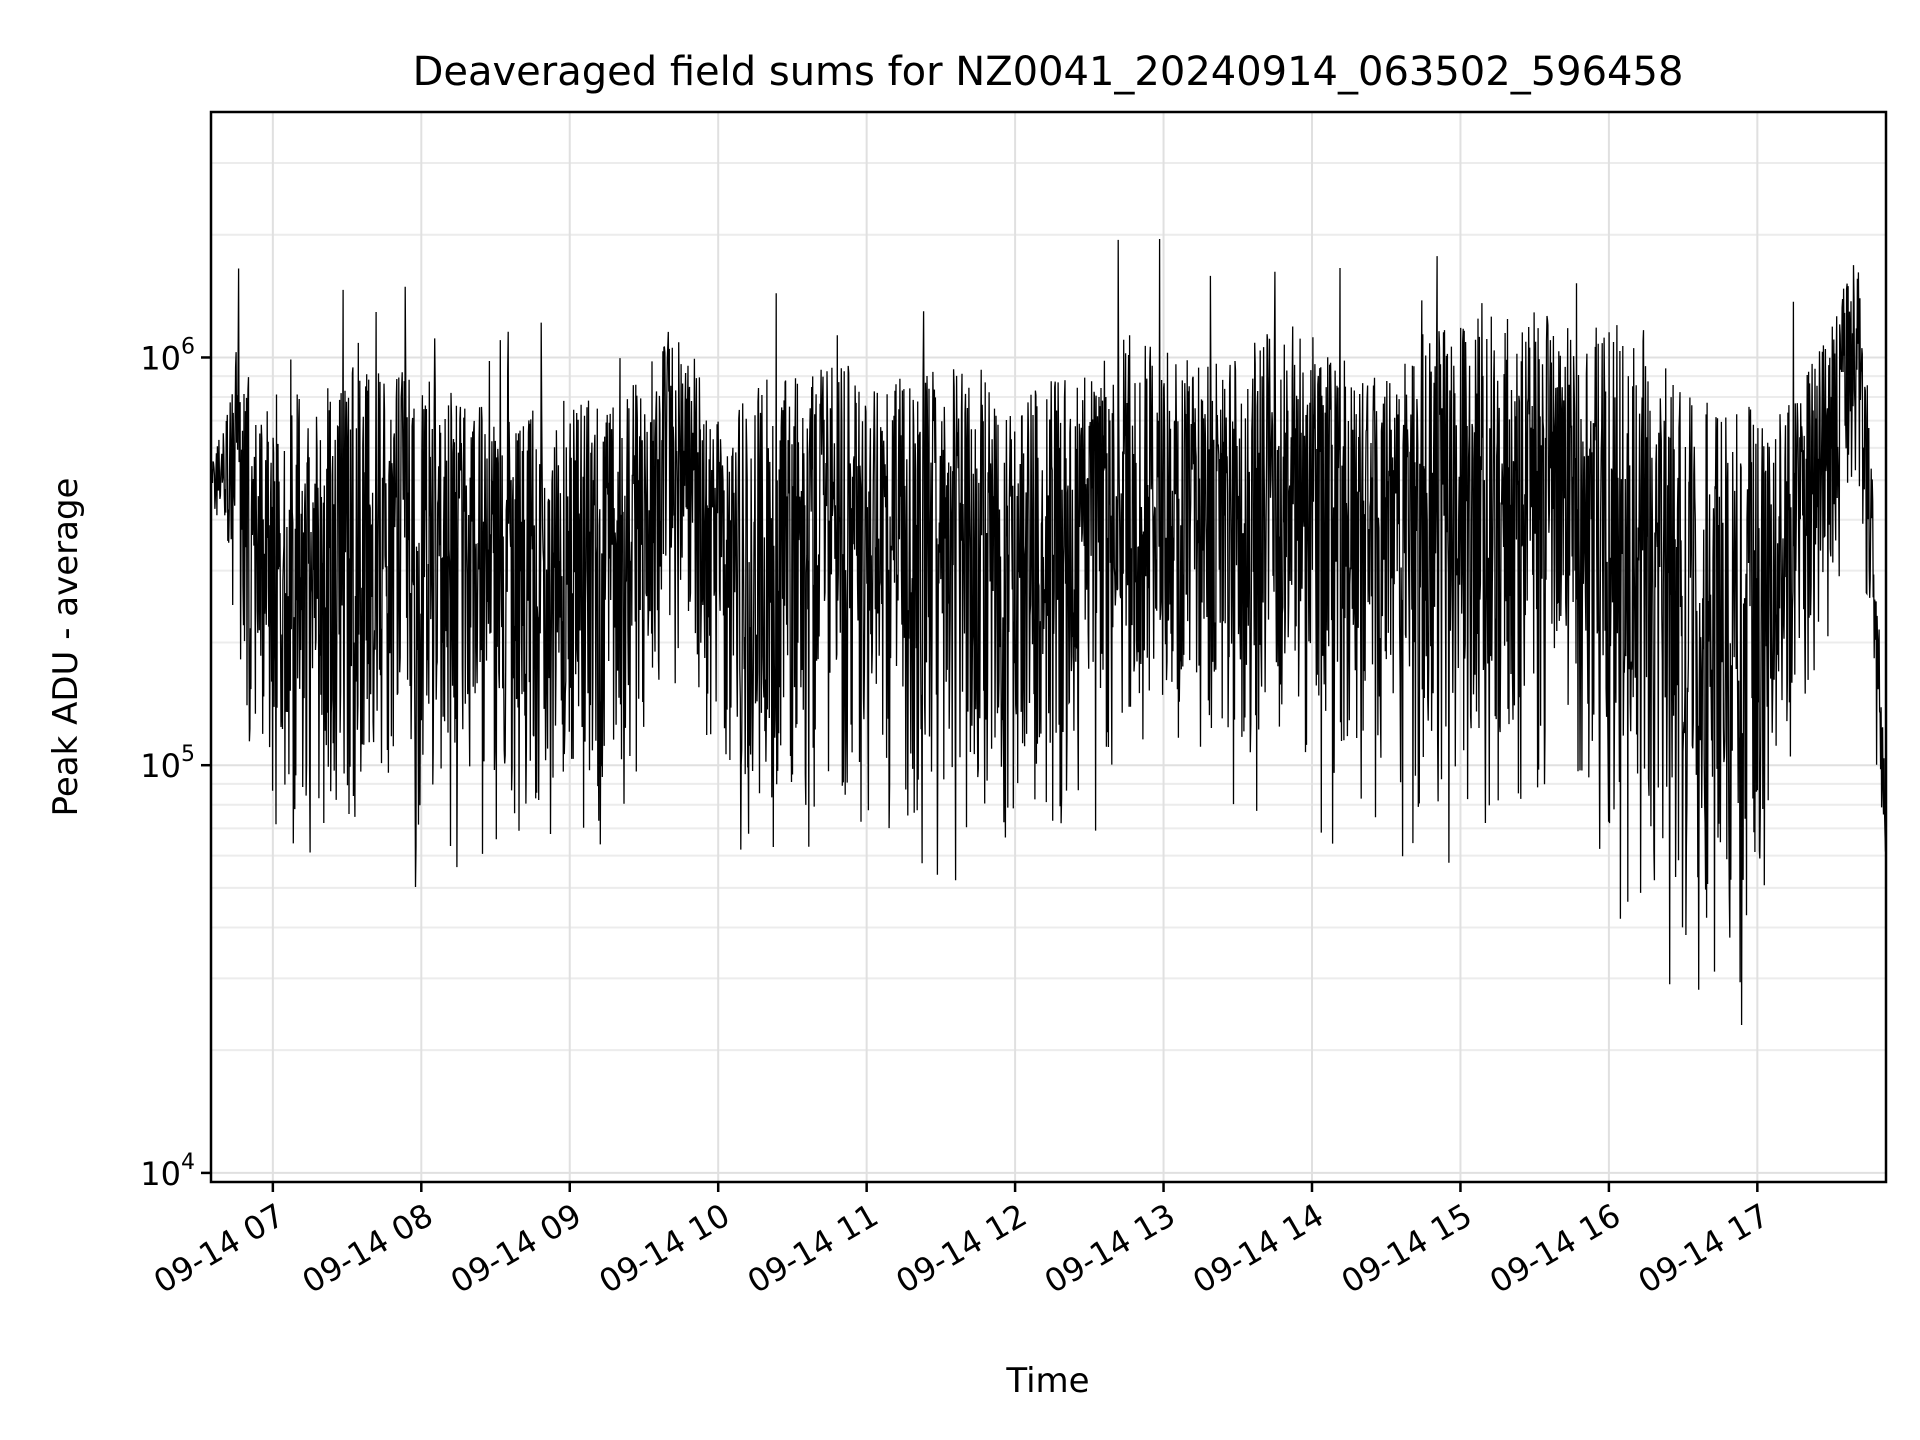  What do you see at coordinates (167, 1171) in the screenshot?
I see `y-tick-label: 10⁴` at bounding box center [167, 1171].